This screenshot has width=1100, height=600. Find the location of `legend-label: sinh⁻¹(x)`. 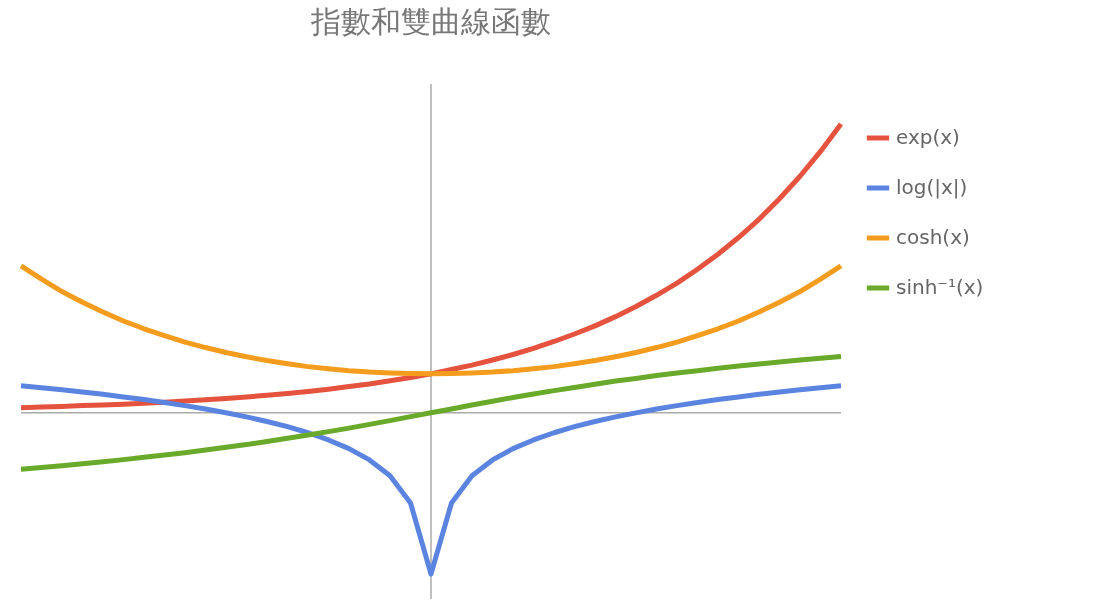

legend-label: sinh⁻¹(x) is located at coordinates (940, 287).